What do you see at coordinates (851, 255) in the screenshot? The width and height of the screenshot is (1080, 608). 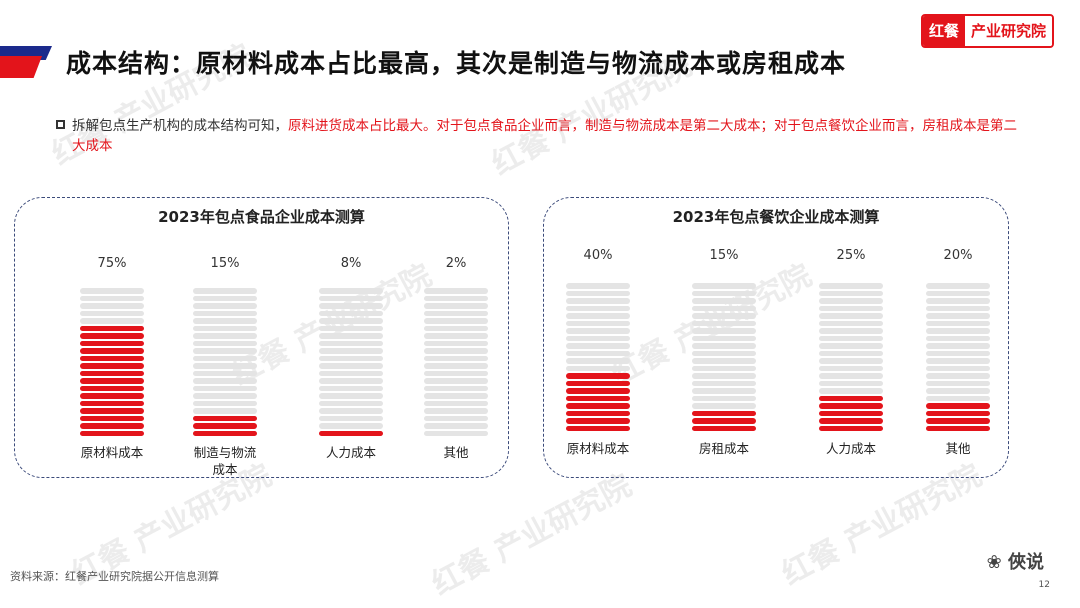 I see `value-label: 25%` at bounding box center [851, 255].